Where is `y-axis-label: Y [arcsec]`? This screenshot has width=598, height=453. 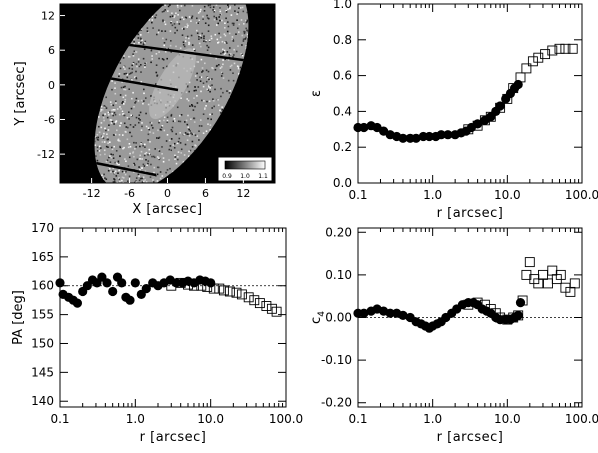 y-axis-label: Y [arcsec] is located at coordinates (20, 93).